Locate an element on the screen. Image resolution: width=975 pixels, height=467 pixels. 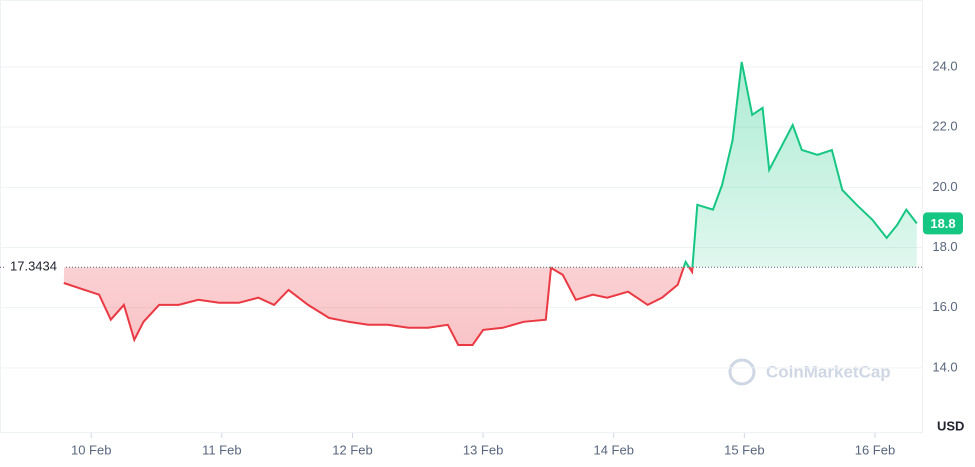
watermark: CoinMarketCap is located at coordinates (809, 372).